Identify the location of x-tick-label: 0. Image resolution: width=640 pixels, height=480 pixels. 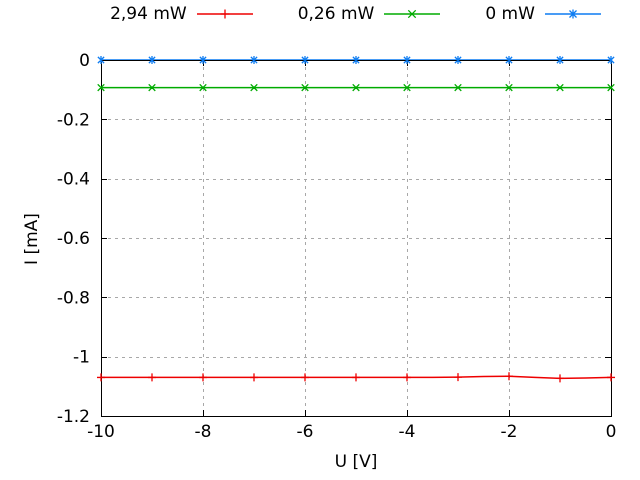
(611, 432).